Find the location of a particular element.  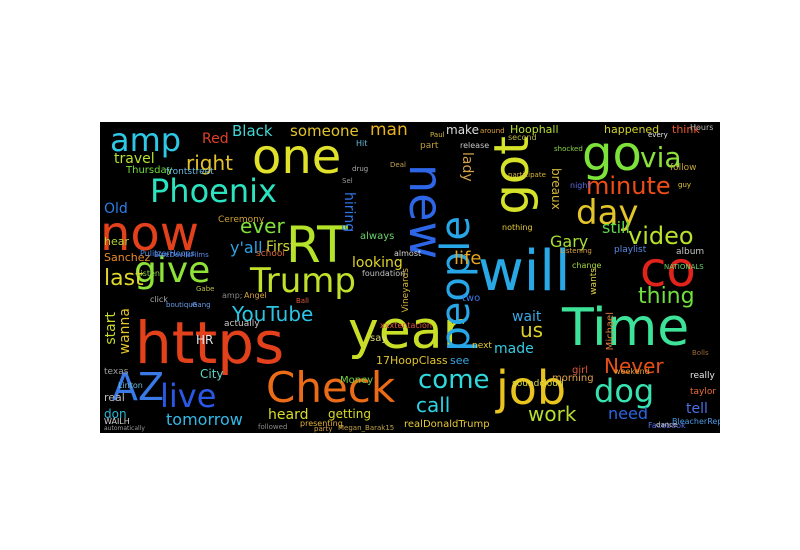

word: drug is located at coordinates (360, 169).